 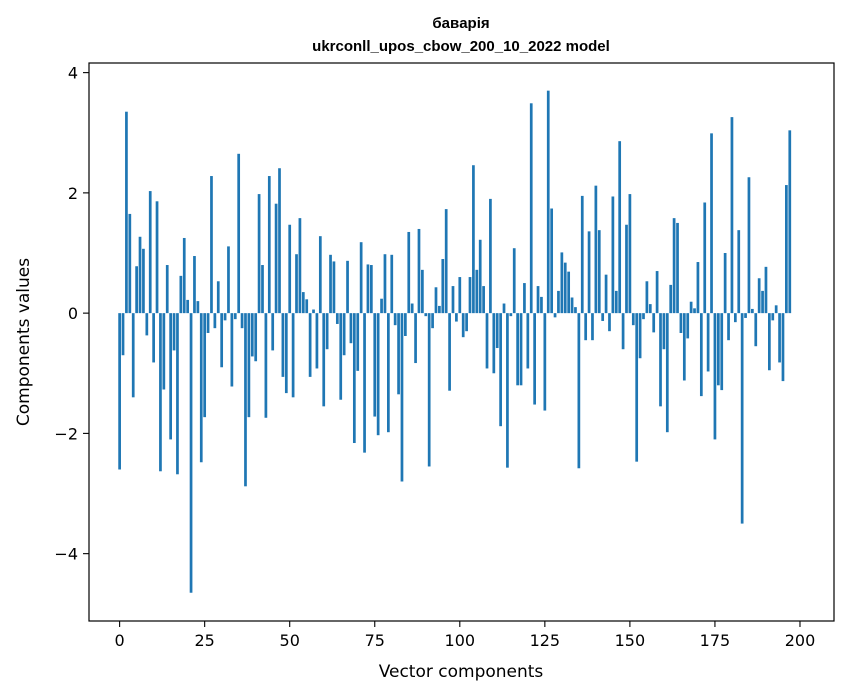 I want to click on x-axis: 0 25 50 75 100 125 150 175 200, so click(x=465, y=635).